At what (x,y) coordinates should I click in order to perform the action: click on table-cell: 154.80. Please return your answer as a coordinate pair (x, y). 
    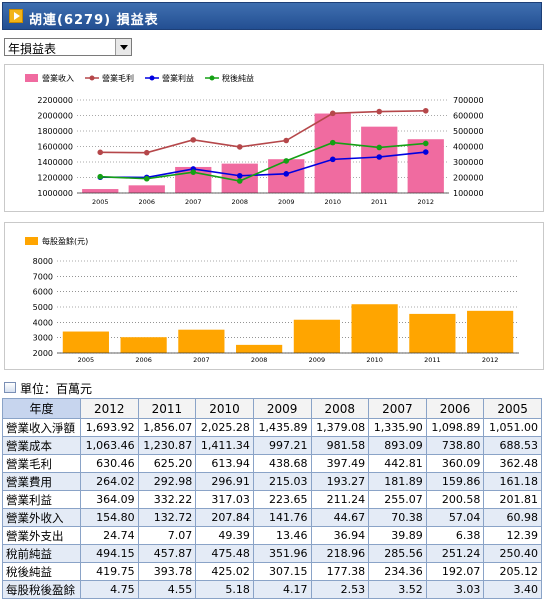
    Looking at the image, I should click on (109, 517).